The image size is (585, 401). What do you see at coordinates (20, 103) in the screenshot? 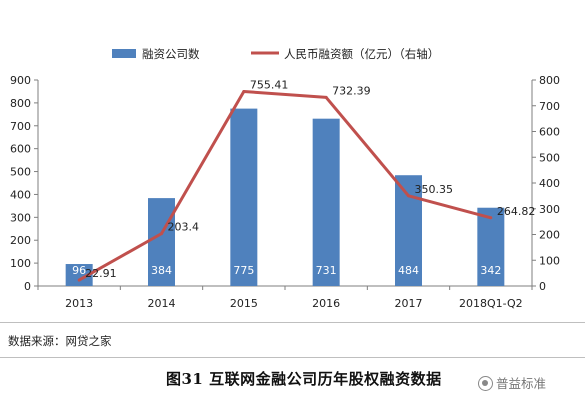
I see `left-tick-label: 800` at bounding box center [20, 103].